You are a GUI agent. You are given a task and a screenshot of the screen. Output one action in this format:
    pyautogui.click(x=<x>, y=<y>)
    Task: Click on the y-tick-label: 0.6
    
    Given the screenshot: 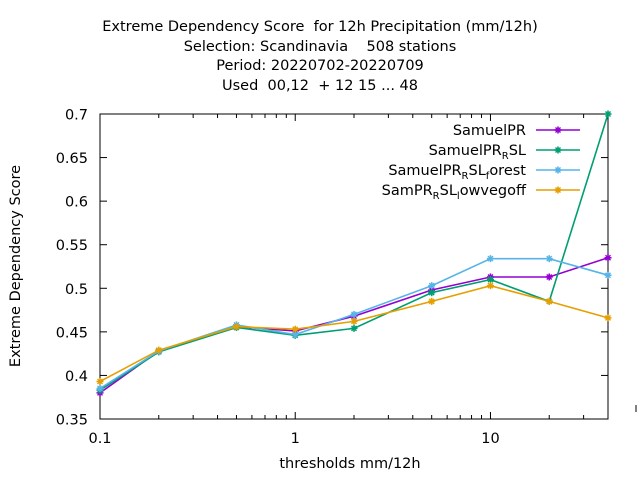 What is the action you would take?
    pyautogui.click(x=76, y=203)
    